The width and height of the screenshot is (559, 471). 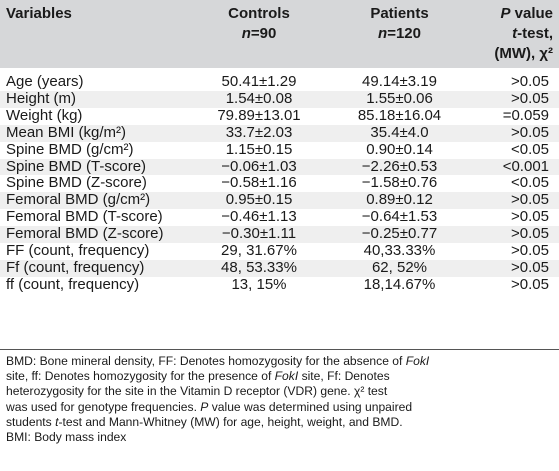 I want to click on header-p-line3: (MW), χ², so click(x=523, y=53).